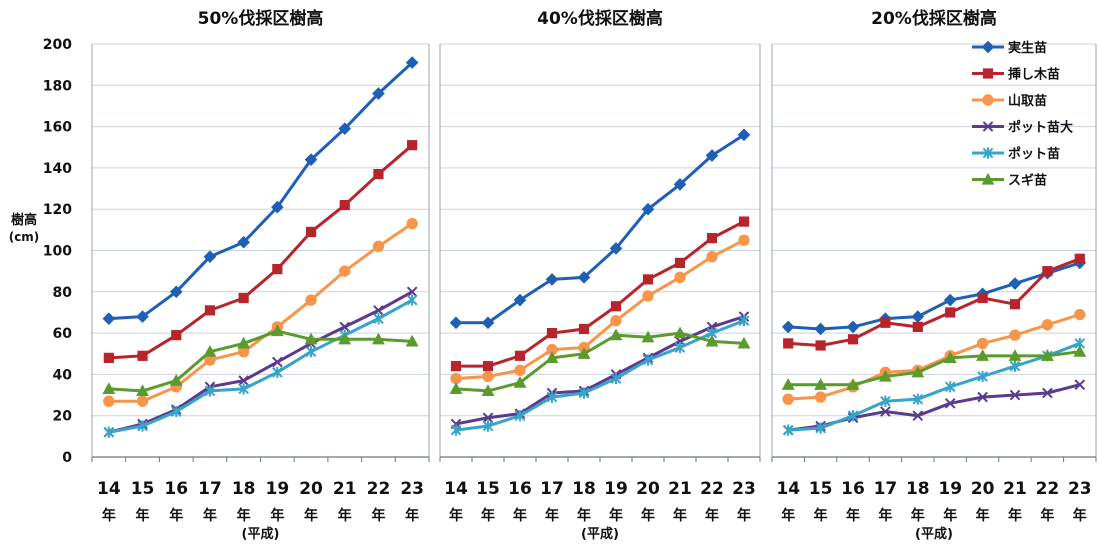 This screenshot has height=544, width=1099. What do you see at coordinates (488, 489) in the screenshot?
I see `x-tick-label: 15` at bounding box center [488, 489].